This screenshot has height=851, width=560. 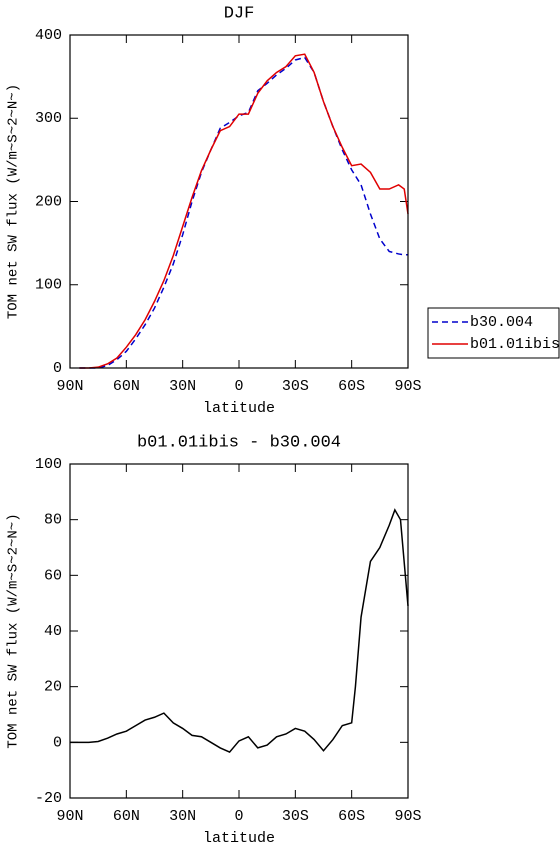 I want to click on y-tick-label: 400, so click(x=48, y=35).